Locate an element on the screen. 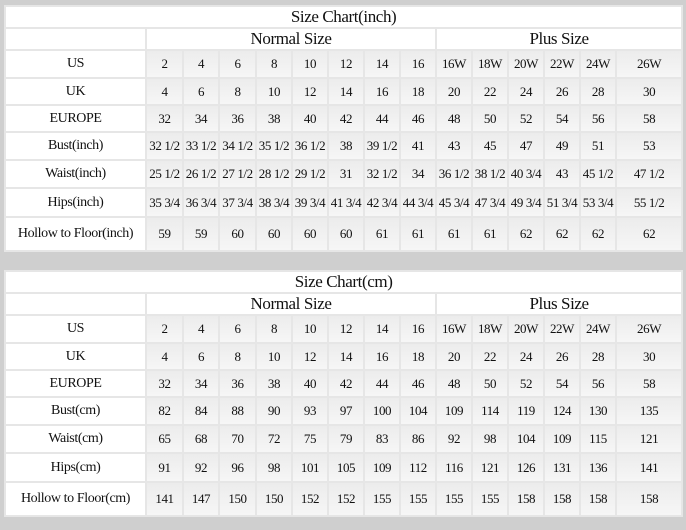  table-cell: 22W is located at coordinates (562, 329).